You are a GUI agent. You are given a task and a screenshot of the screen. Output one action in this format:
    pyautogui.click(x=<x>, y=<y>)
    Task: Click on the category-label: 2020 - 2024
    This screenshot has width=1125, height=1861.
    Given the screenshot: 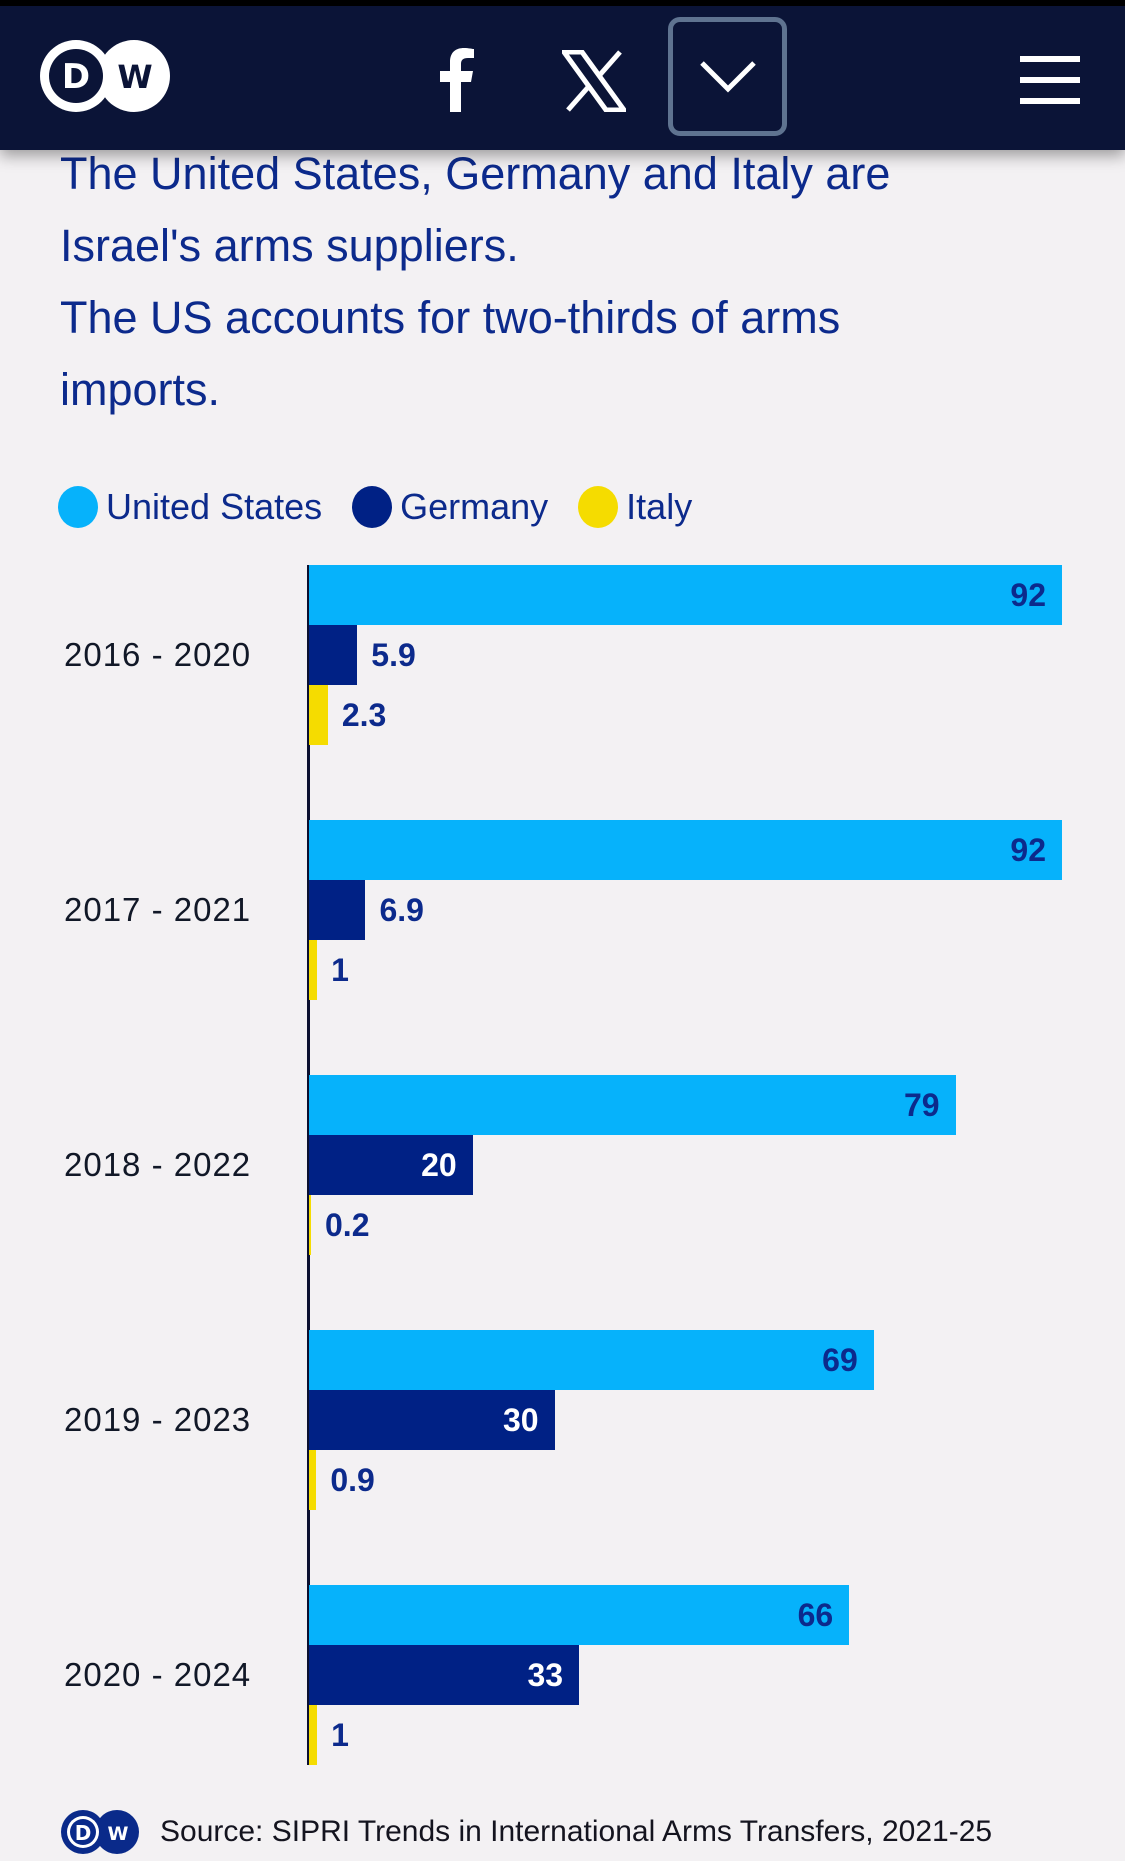 What is the action you would take?
    pyautogui.click(x=158, y=1674)
    